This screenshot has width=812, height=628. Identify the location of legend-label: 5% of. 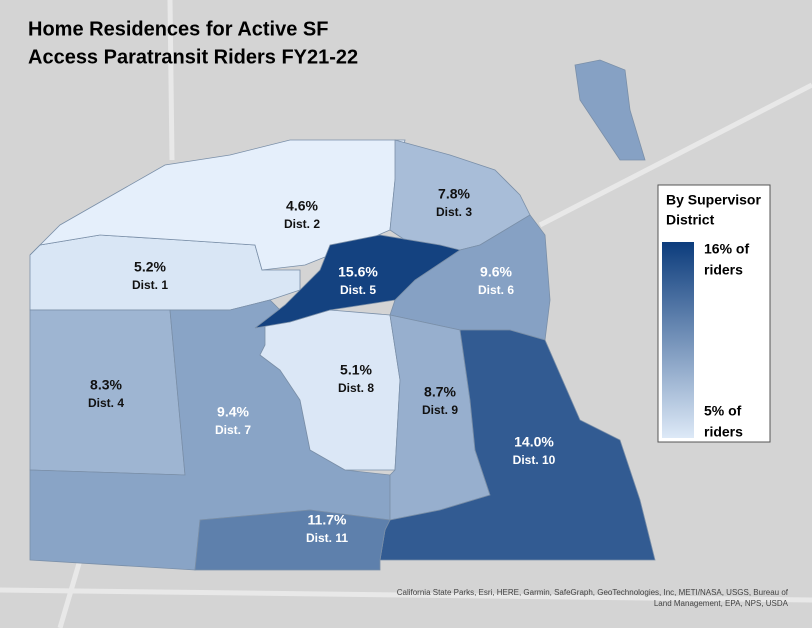
(723, 411).